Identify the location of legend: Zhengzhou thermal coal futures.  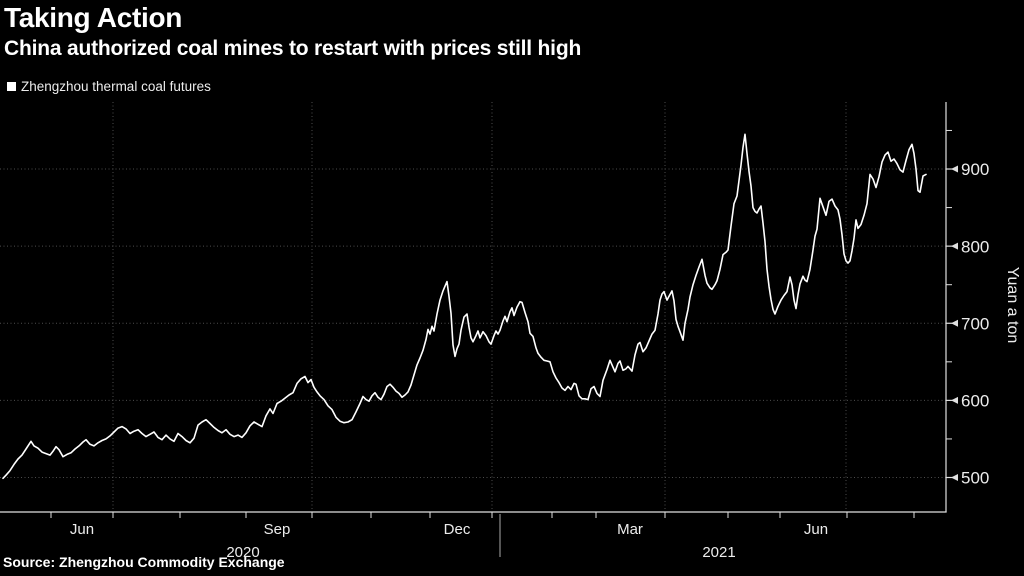
(109, 86).